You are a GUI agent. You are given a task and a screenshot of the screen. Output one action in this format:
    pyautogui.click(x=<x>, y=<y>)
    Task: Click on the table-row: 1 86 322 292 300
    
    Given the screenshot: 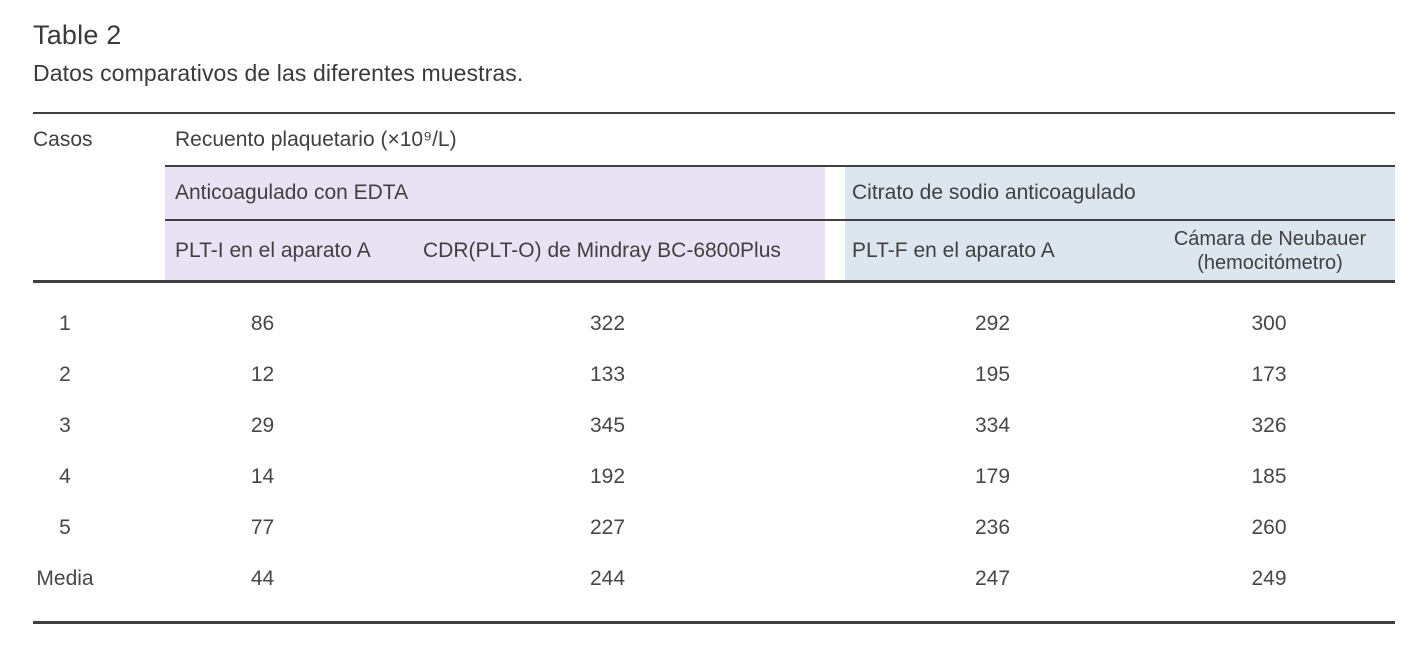 What is the action you would take?
    pyautogui.click(x=708, y=323)
    